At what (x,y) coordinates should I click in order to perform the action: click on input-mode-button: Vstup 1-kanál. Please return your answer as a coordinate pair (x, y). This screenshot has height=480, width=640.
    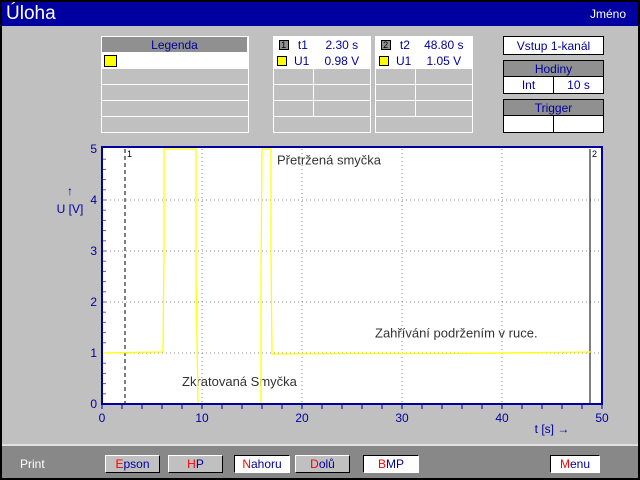
    Looking at the image, I should click on (553, 45).